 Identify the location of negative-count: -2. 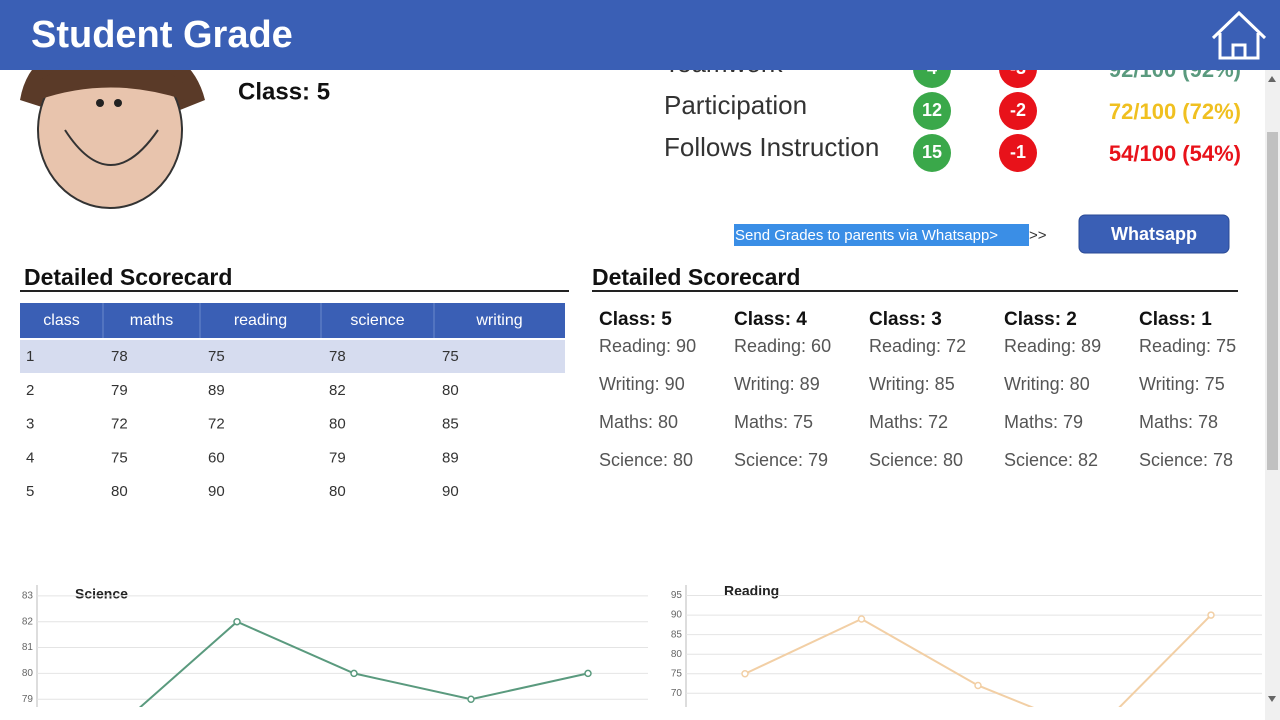
(1018, 110).